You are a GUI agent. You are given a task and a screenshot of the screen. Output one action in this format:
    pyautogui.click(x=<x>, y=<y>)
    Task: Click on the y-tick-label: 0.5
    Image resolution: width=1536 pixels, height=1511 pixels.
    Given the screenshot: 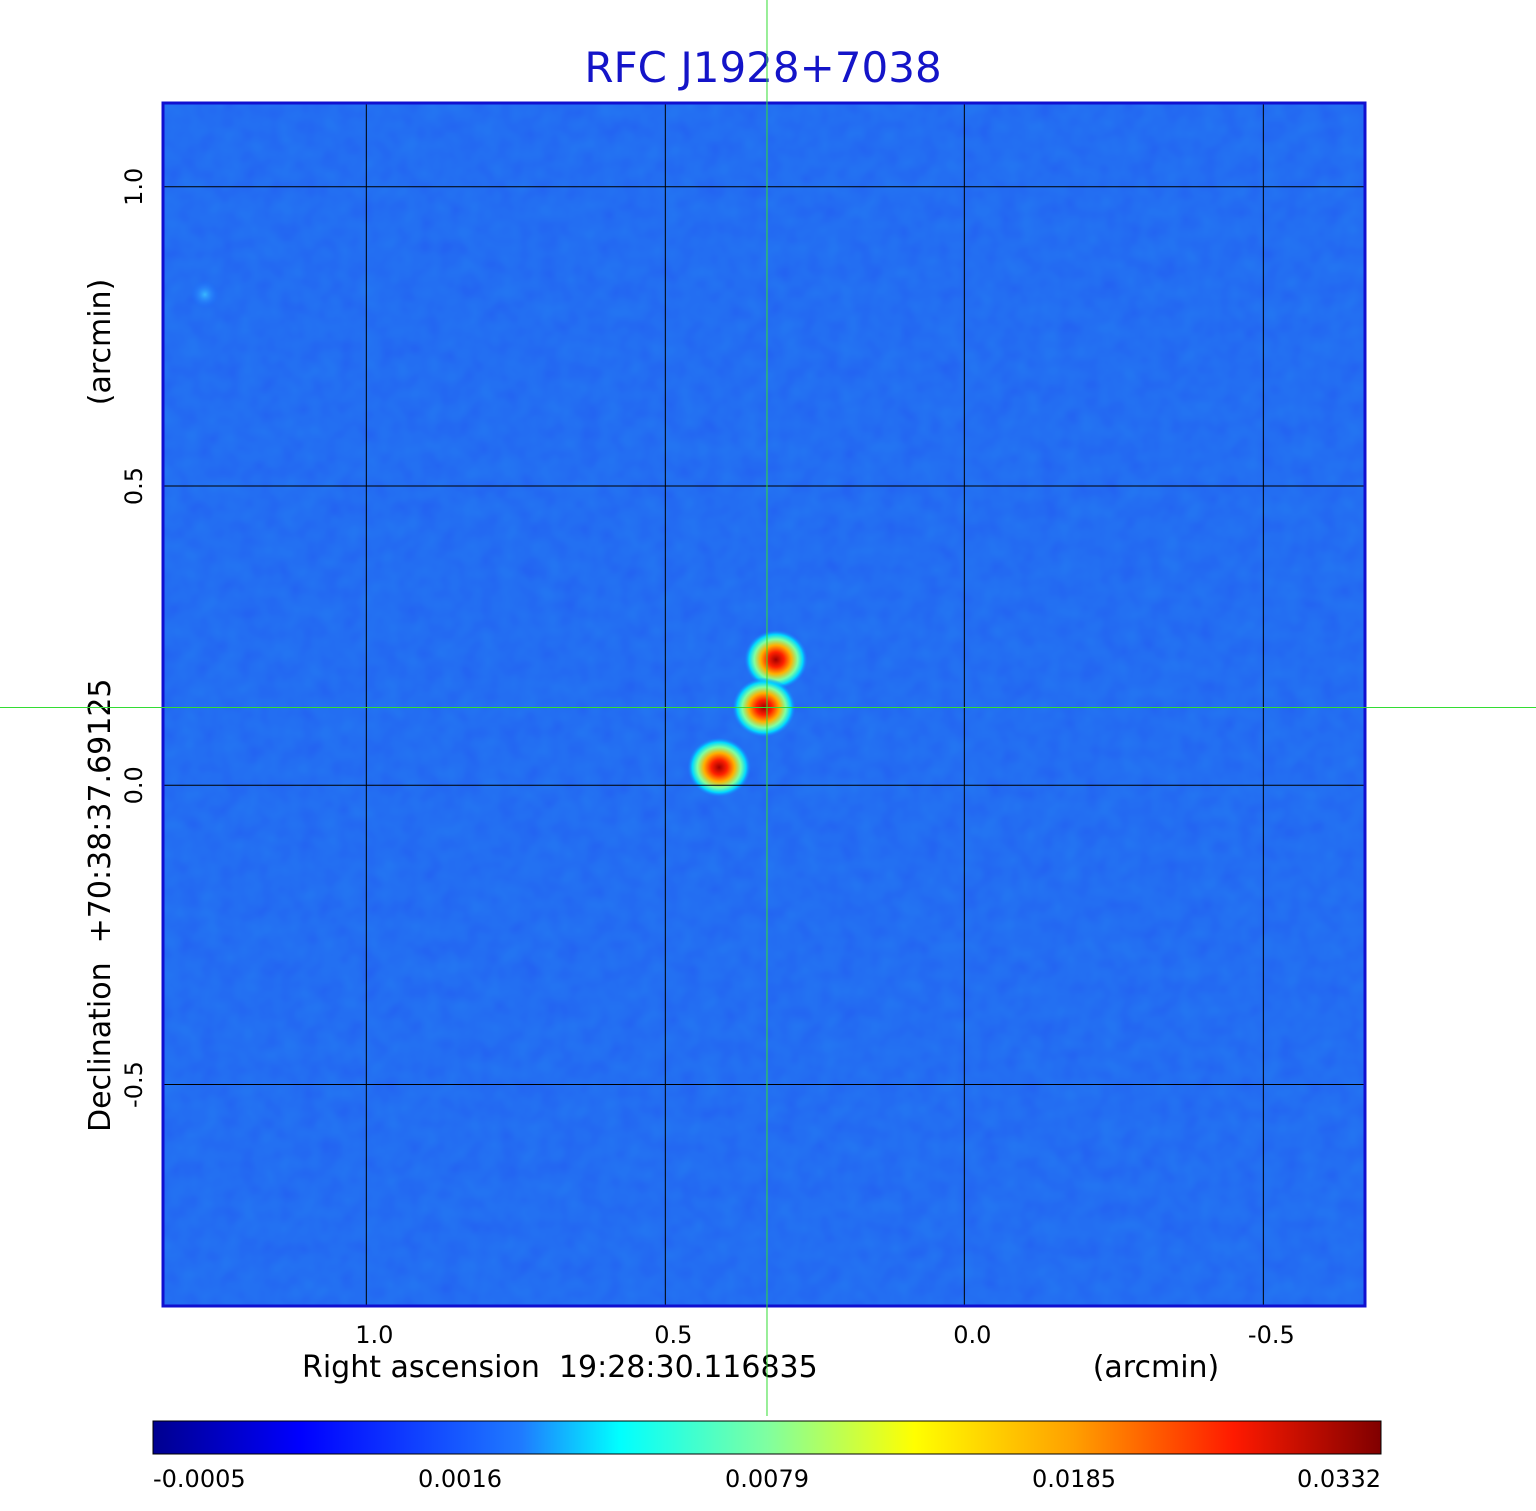 What is the action you would take?
    pyautogui.click(x=134, y=486)
    